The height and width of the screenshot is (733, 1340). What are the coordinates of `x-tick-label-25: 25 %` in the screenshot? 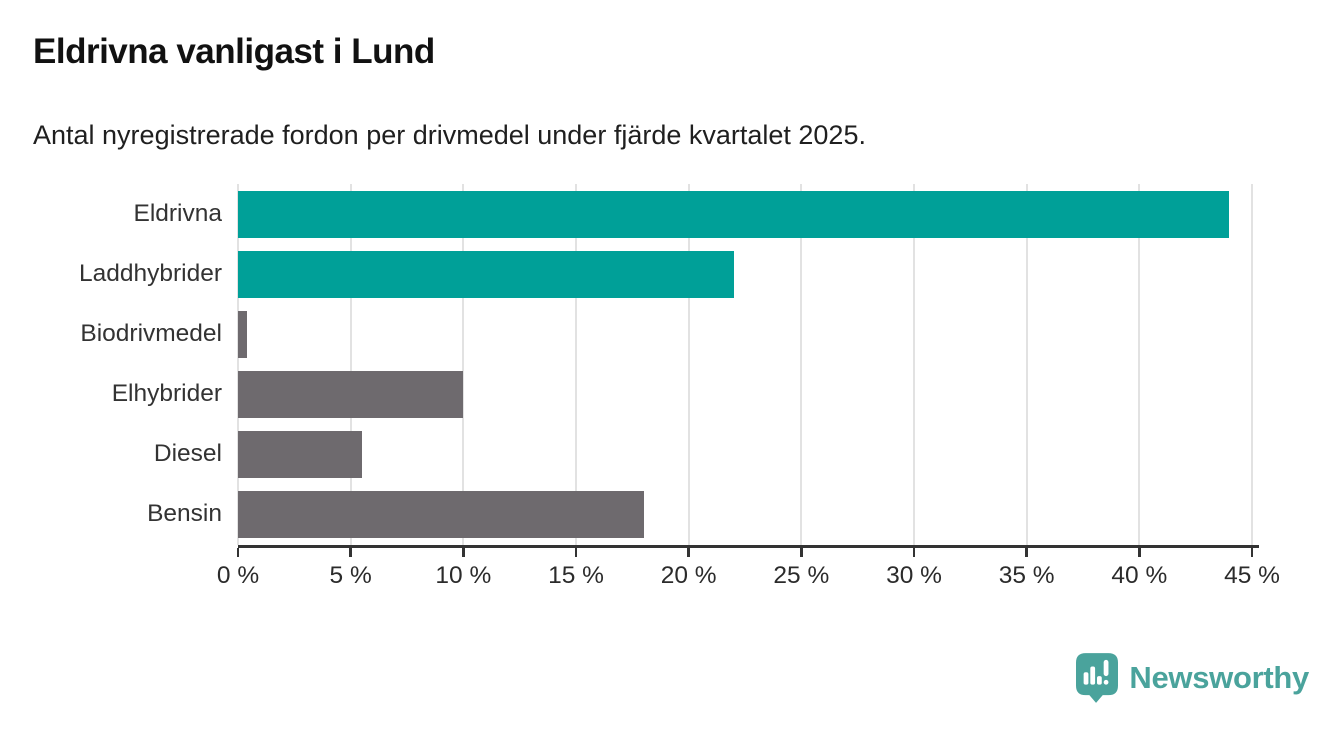 It's located at (801, 575).